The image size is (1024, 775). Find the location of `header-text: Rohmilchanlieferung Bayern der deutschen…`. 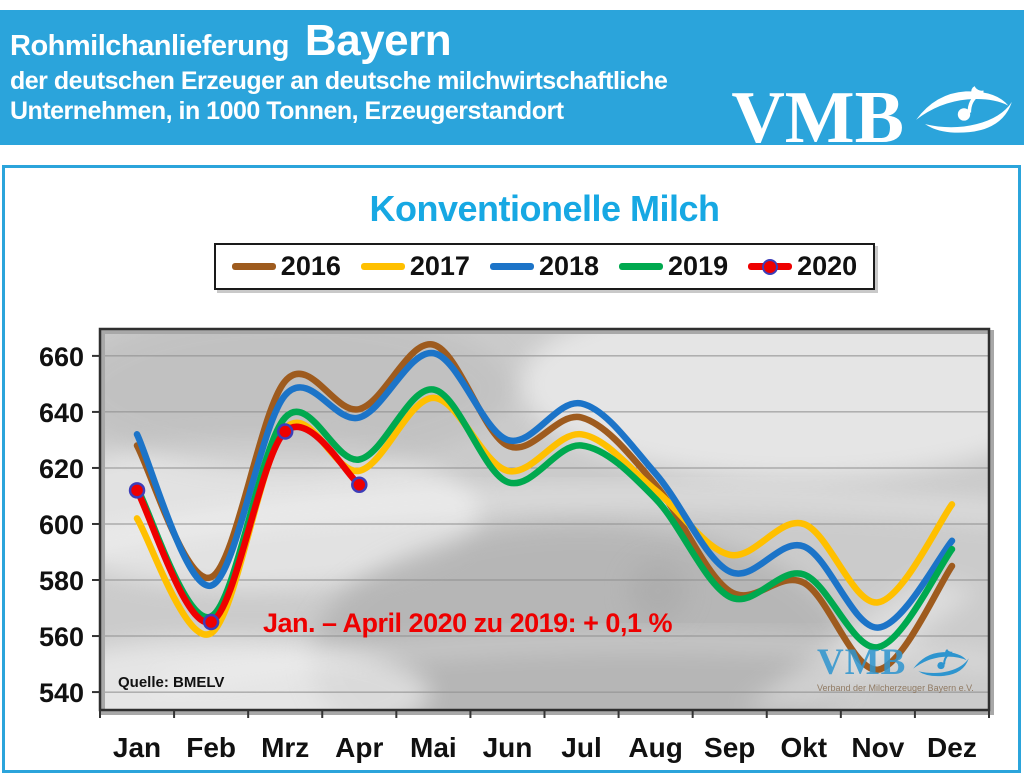

header-text: Rohmilchanlieferung Bayern der deutschen… is located at coordinates (339, 71).